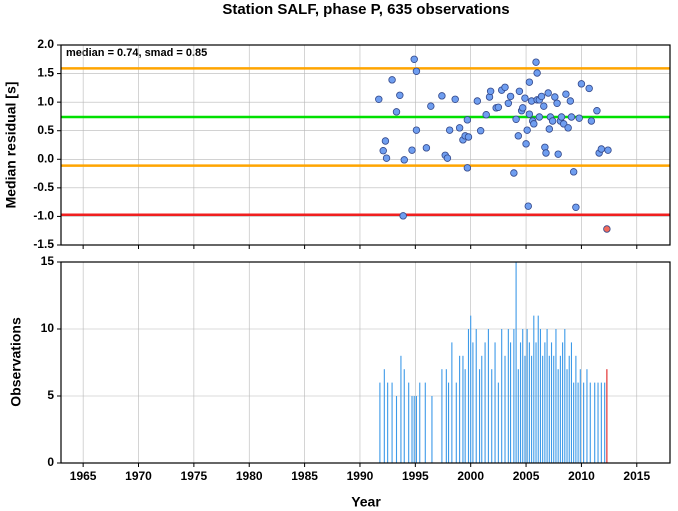  What do you see at coordinates (304, 476) in the screenshot?
I see `x-tick-label: 1985` at bounding box center [304, 476].